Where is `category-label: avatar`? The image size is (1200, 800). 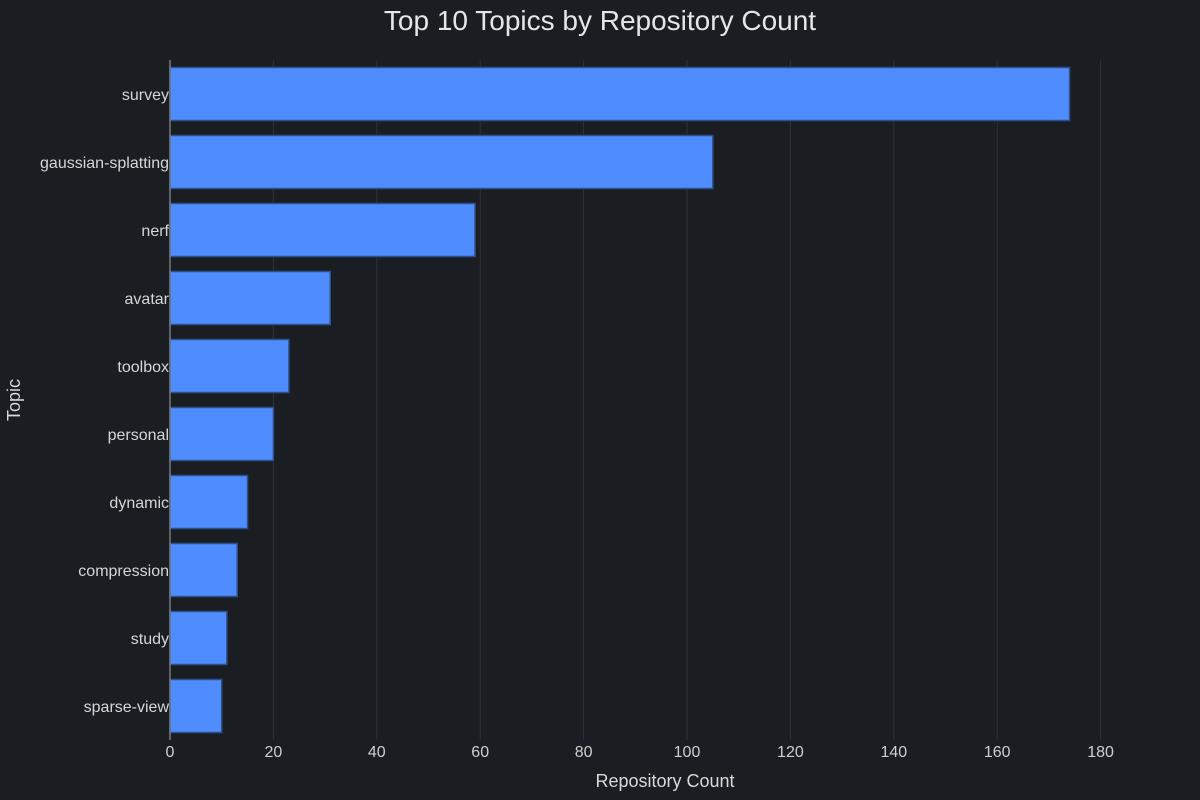
category-label: avatar is located at coordinates (147, 299).